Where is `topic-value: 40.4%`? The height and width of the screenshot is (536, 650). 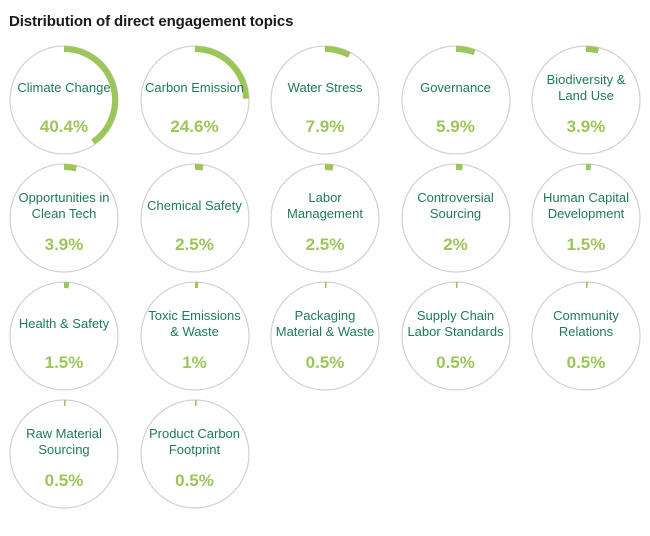 topic-value: 40.4% is located at coordinates (64, 126).